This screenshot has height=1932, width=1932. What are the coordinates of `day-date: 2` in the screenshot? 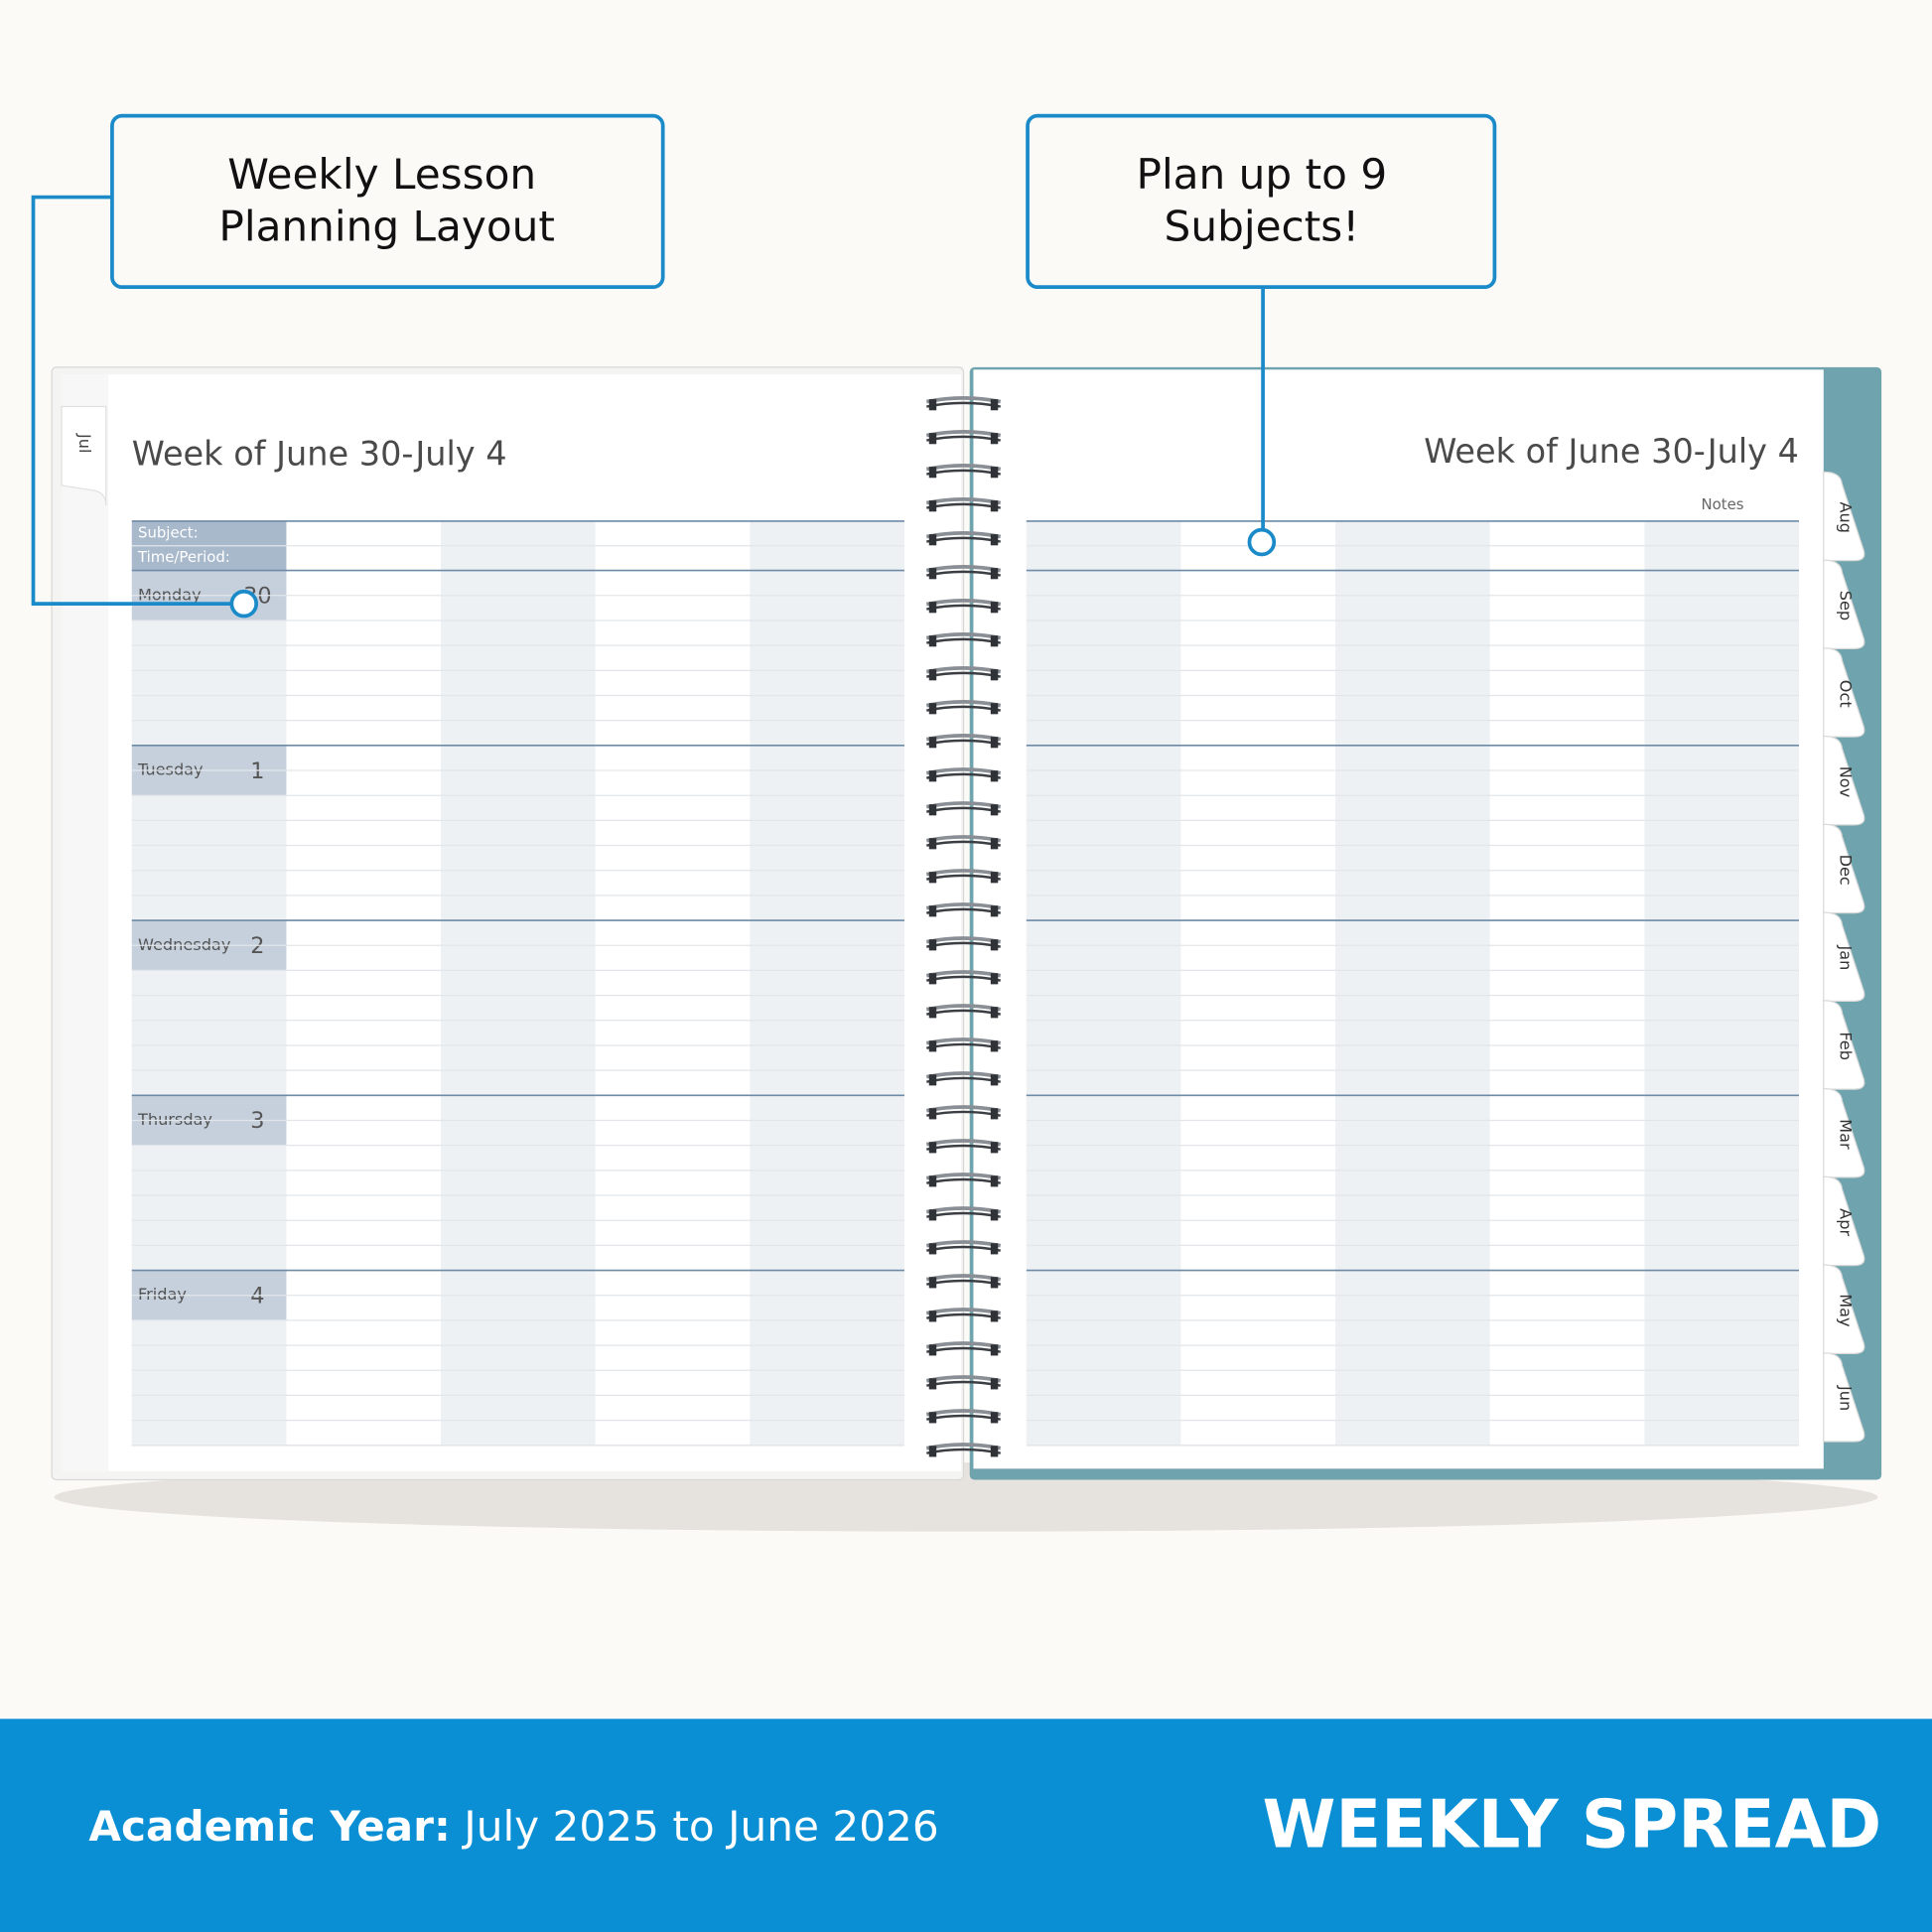 It's located at (257, 946).